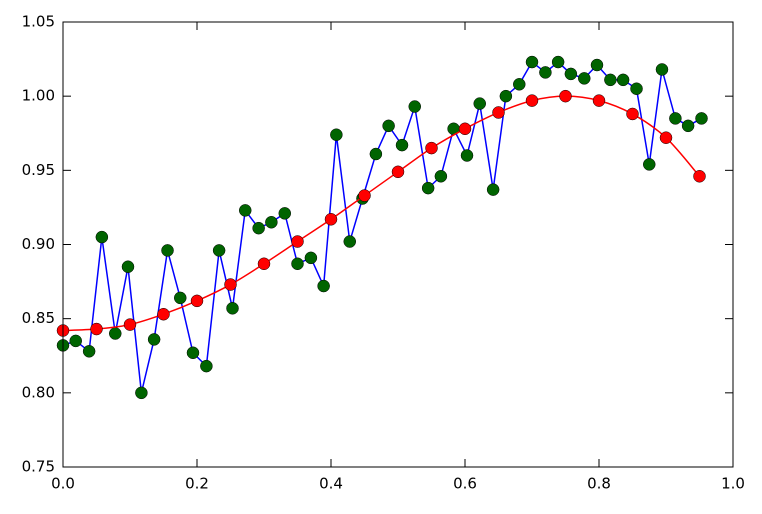 The image size is (762, 514). Describe the element at coordinates (465, 484) in the screenshot. I see `x-tick-label: 0.6` at that location.